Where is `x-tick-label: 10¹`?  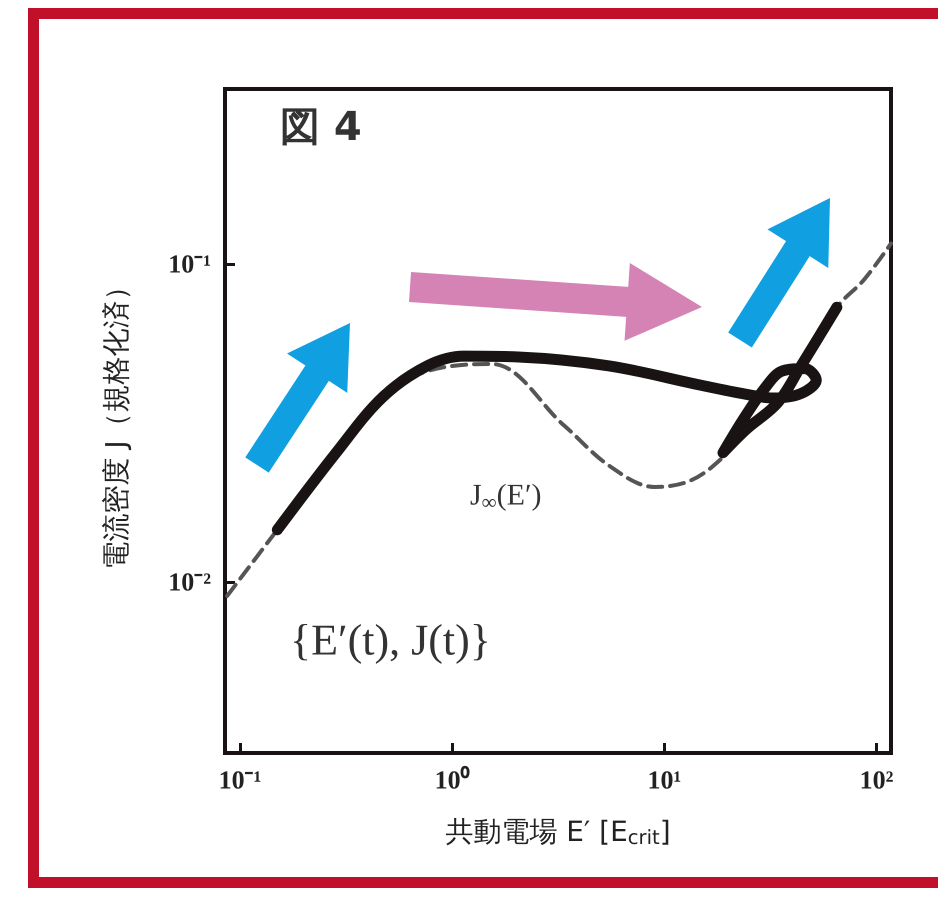
x-tick-label: 10¹ is located at coordinates (664, 780).